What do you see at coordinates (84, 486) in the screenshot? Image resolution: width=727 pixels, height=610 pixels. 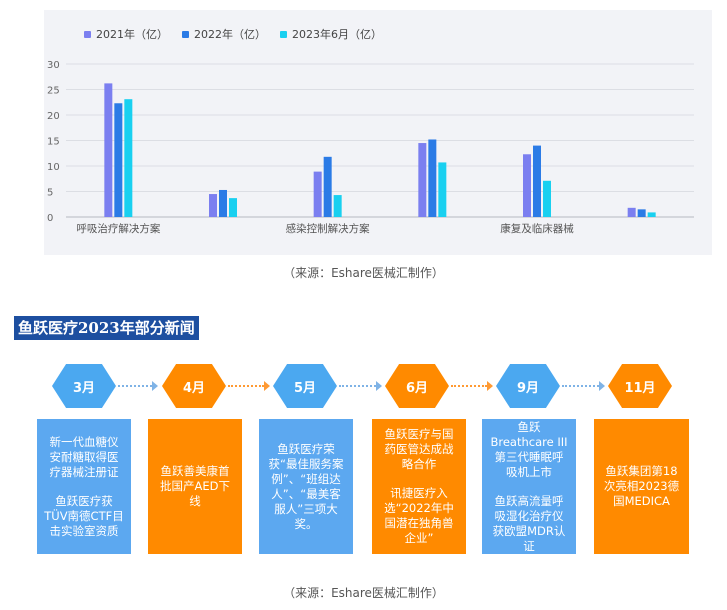 I see `news-card-march: 新一代血糖仪安耐糖取得医疗器械注册证 鱼跃医疗获TÜV南德CTF目击实验室资质` at bounding box center [84, 486].